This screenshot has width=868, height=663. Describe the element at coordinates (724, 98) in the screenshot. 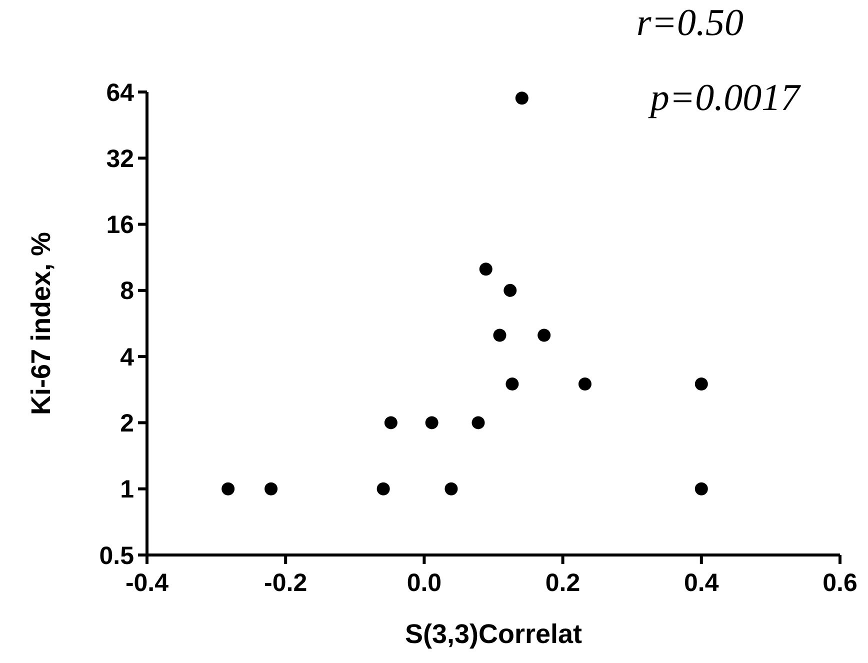

I see `annotation: p=0.0017` at that location.